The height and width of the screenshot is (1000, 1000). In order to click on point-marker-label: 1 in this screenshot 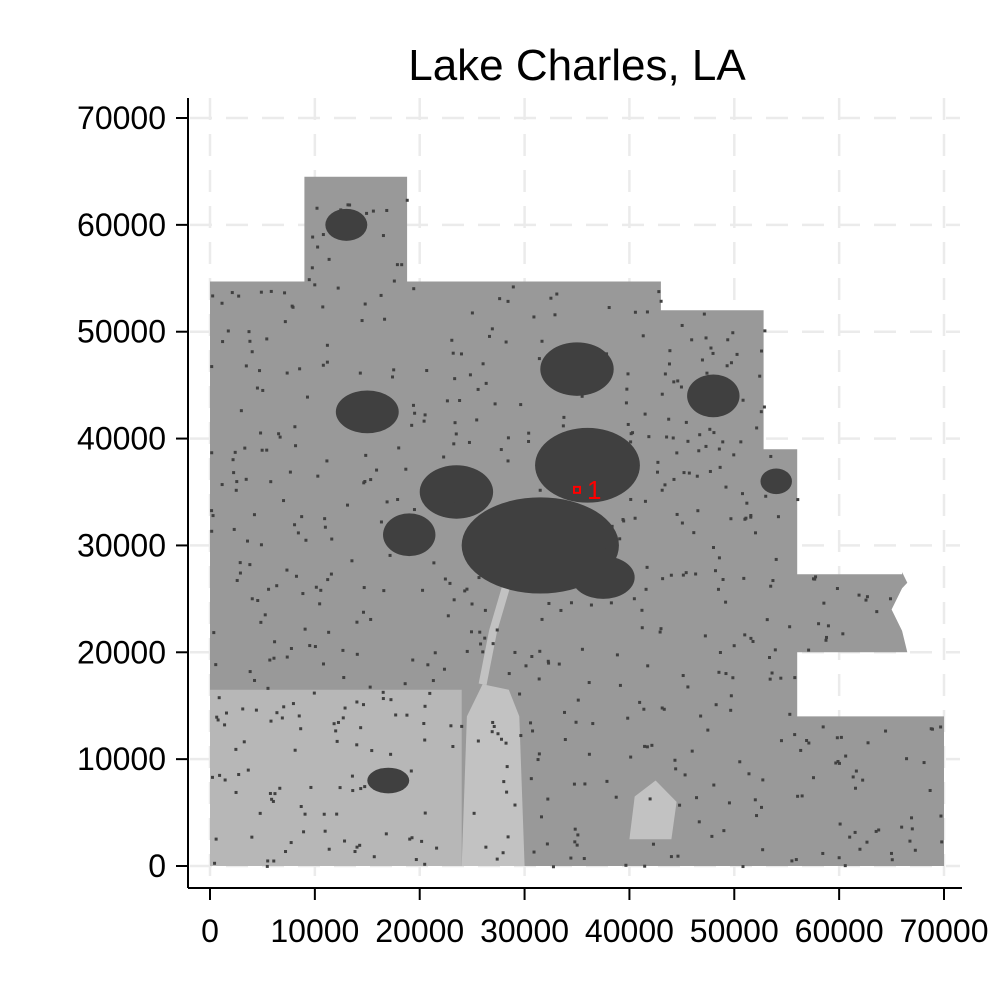, I will do `click(594, 490)`.